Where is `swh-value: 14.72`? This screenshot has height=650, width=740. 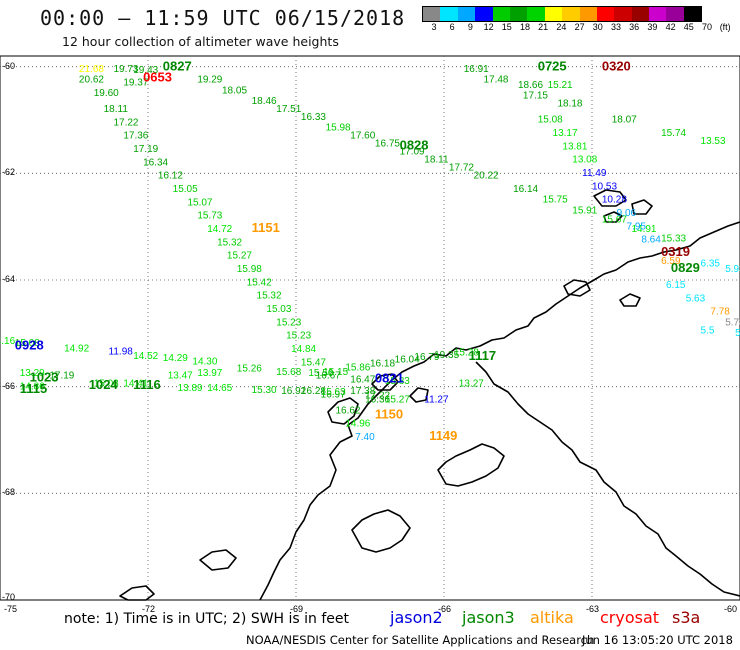
swh-value: 14.72 is located at coordinates (219, 229).